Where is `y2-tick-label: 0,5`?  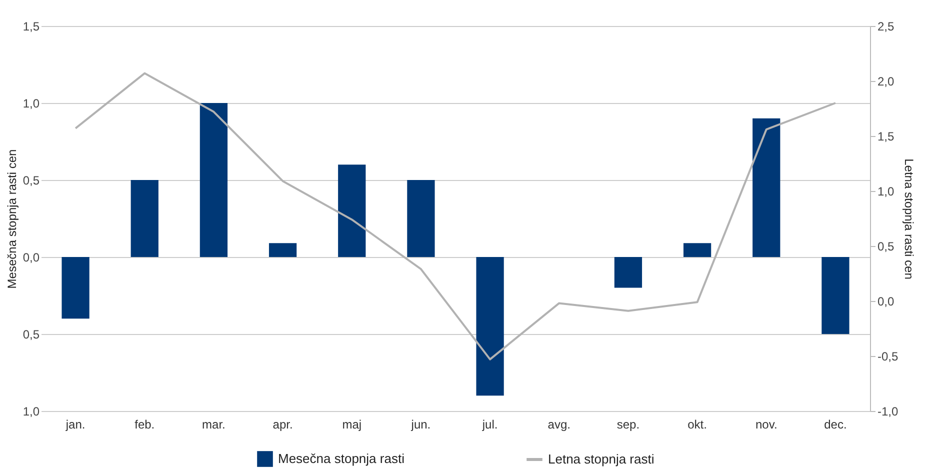
y2-tick-label: 0,5 is located at coordinates (886, 247).